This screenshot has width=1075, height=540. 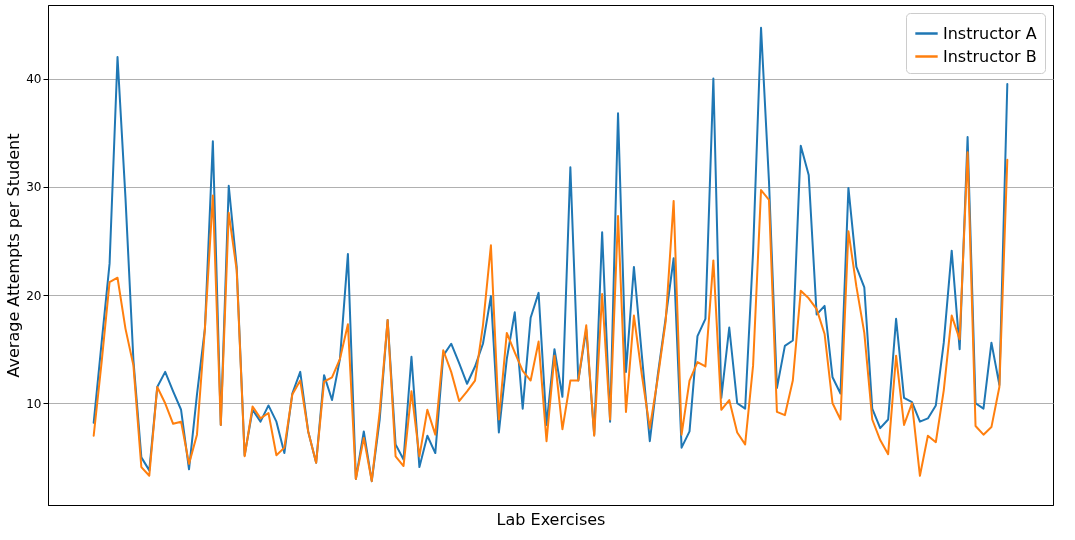 What do you see at coordinates (990, 56) in the screenshot?
I see `legend-label: Instructor B` at bounding box center [990, 56].